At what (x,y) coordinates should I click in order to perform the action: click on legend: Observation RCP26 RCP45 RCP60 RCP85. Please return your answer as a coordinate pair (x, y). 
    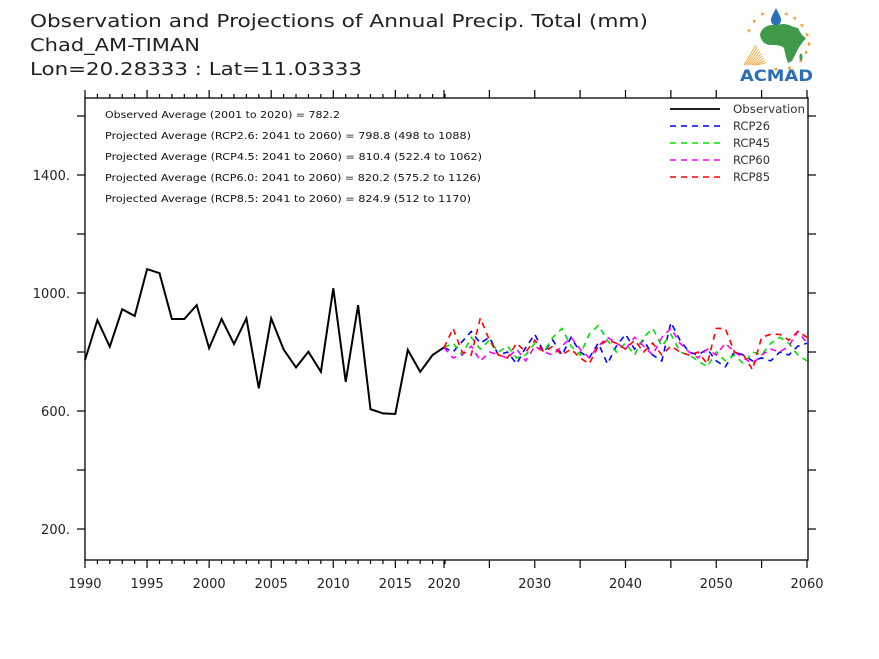
    Looking at the image, I should click on (737, 143).